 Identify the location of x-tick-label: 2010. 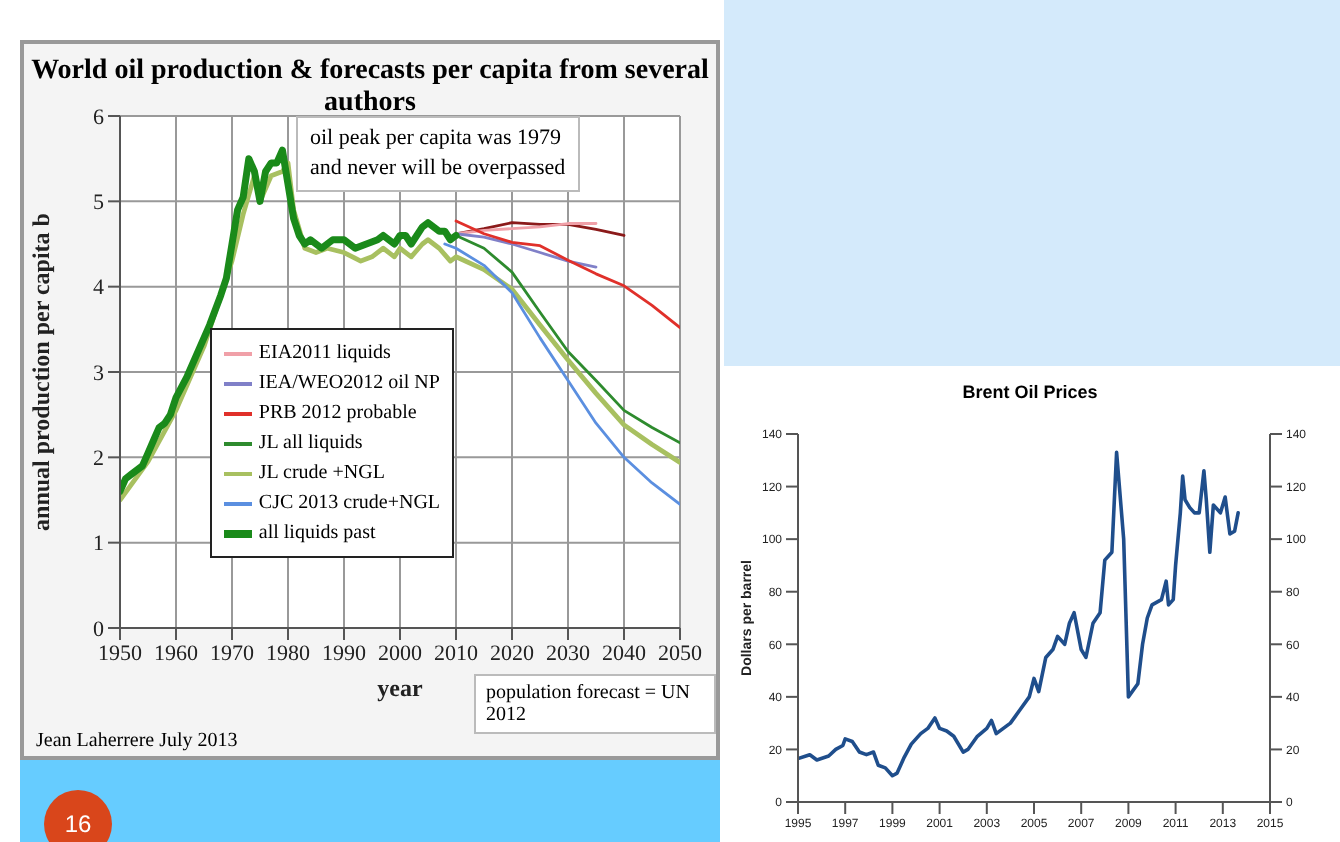
(456, 653).